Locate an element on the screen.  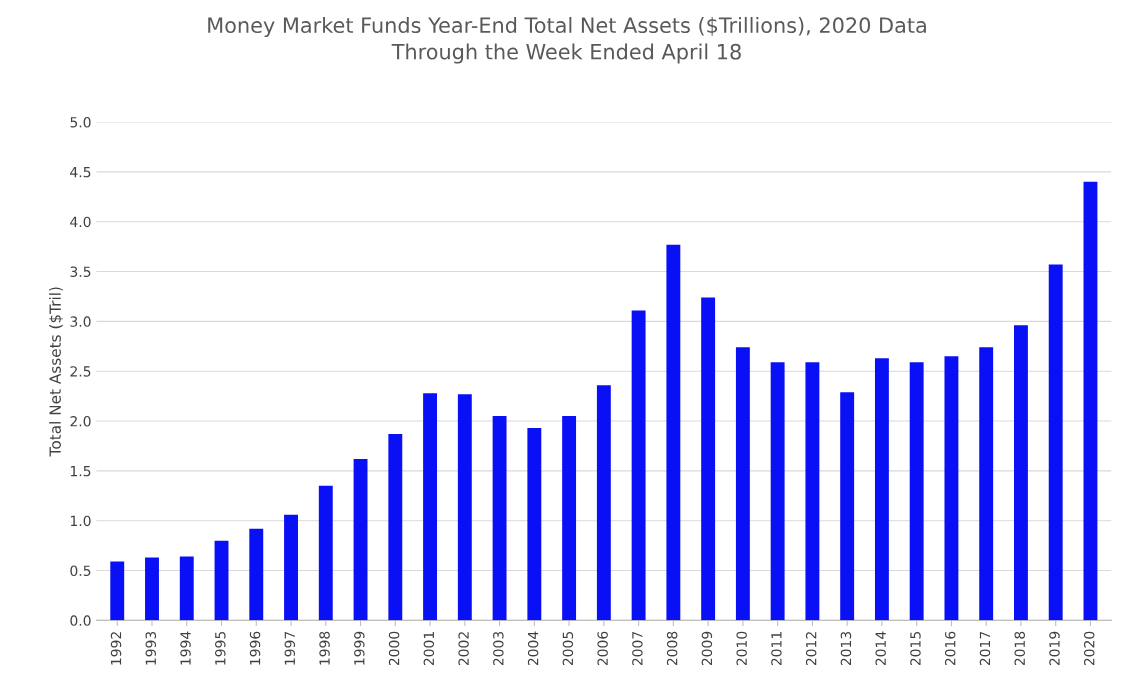
x-tick-label: 2002 is located at coordinates (463, 649).